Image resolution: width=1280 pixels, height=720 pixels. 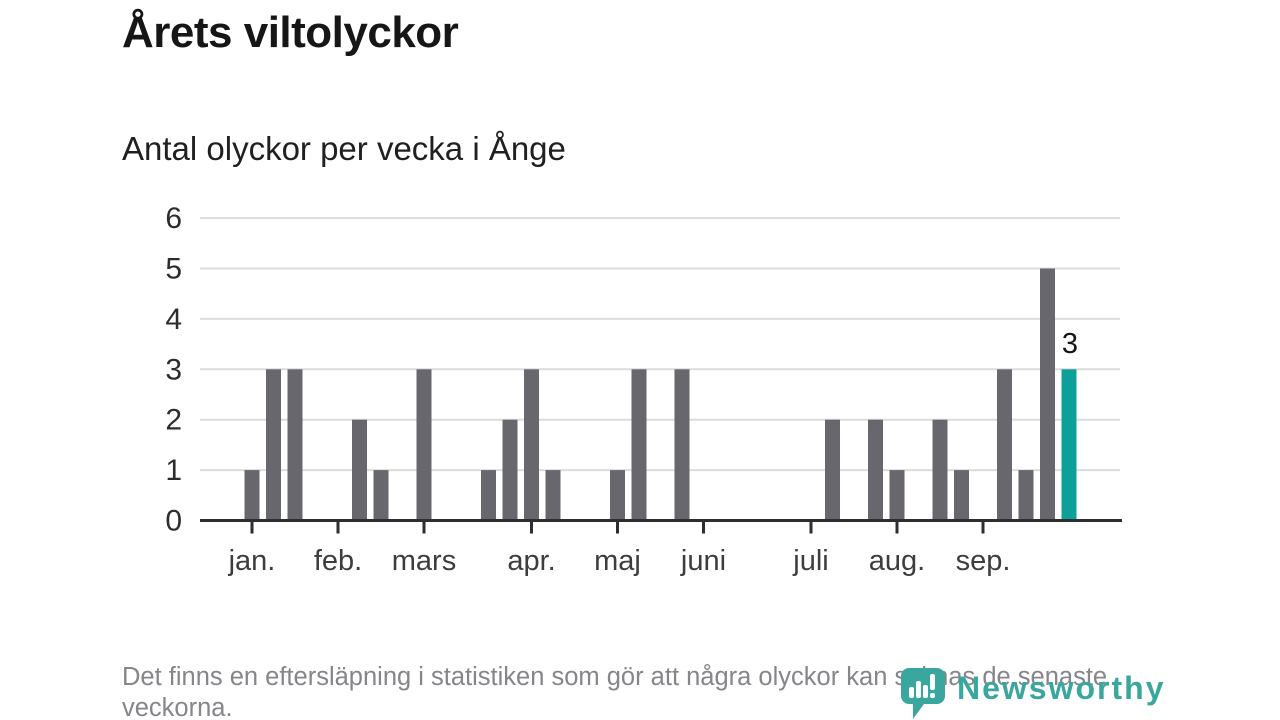 What do you see at coordinates (424, 561) in the screenshot?
I see `month-label: mars` at bounding box center [424, 561].